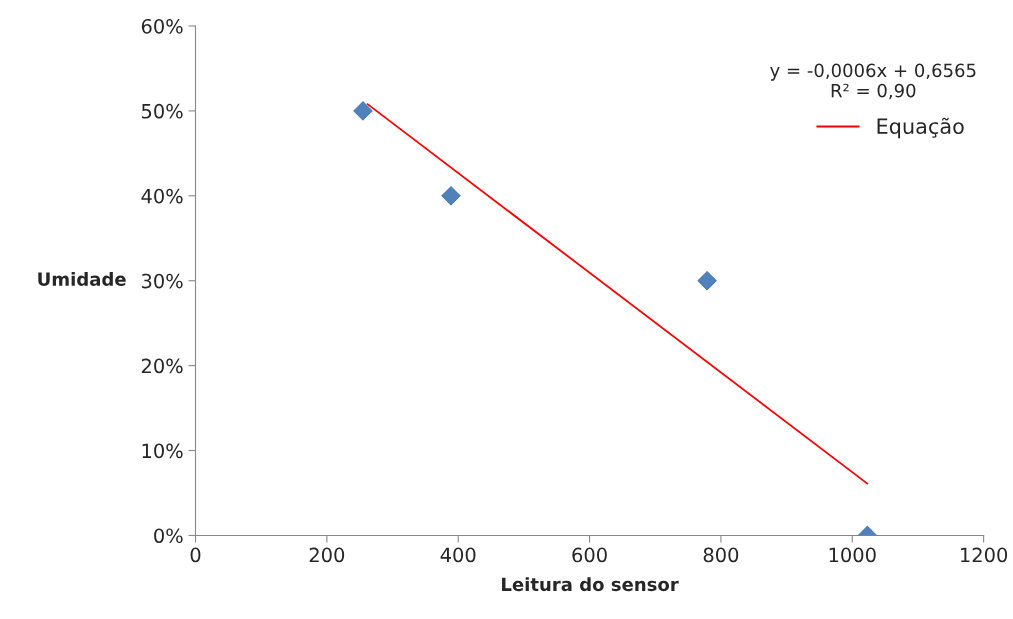  What do you see at coordinates (82, 278) in the screenshot?
I see `y-axis-title: Umidade` at bounding box center [82, 278].